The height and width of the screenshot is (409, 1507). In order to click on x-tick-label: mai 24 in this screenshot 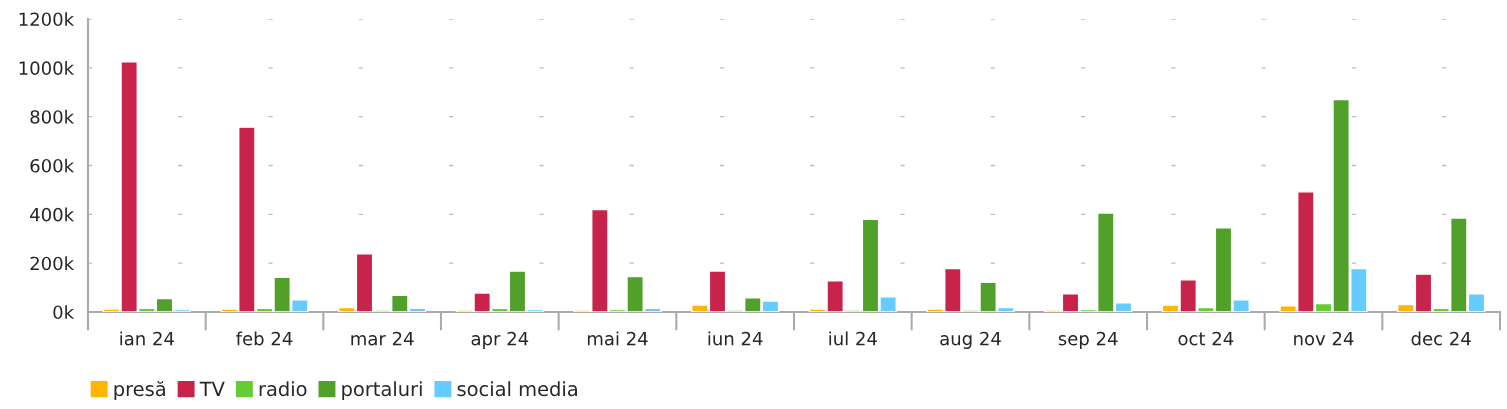, I will do `click(617, 338)`.